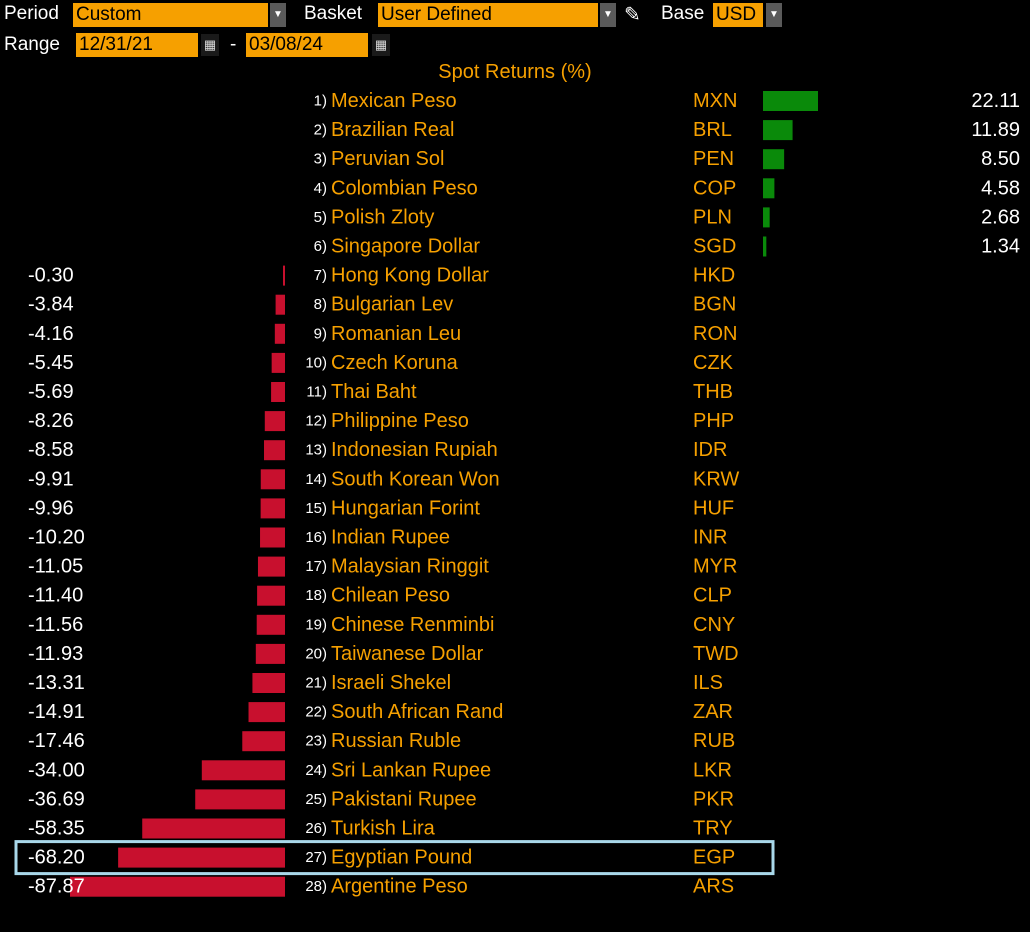 This screenshot has height=932, width=1030. Describe the element at coordinates (316, 508) in the screenshot. I see `row-rank: 15)` at that location.